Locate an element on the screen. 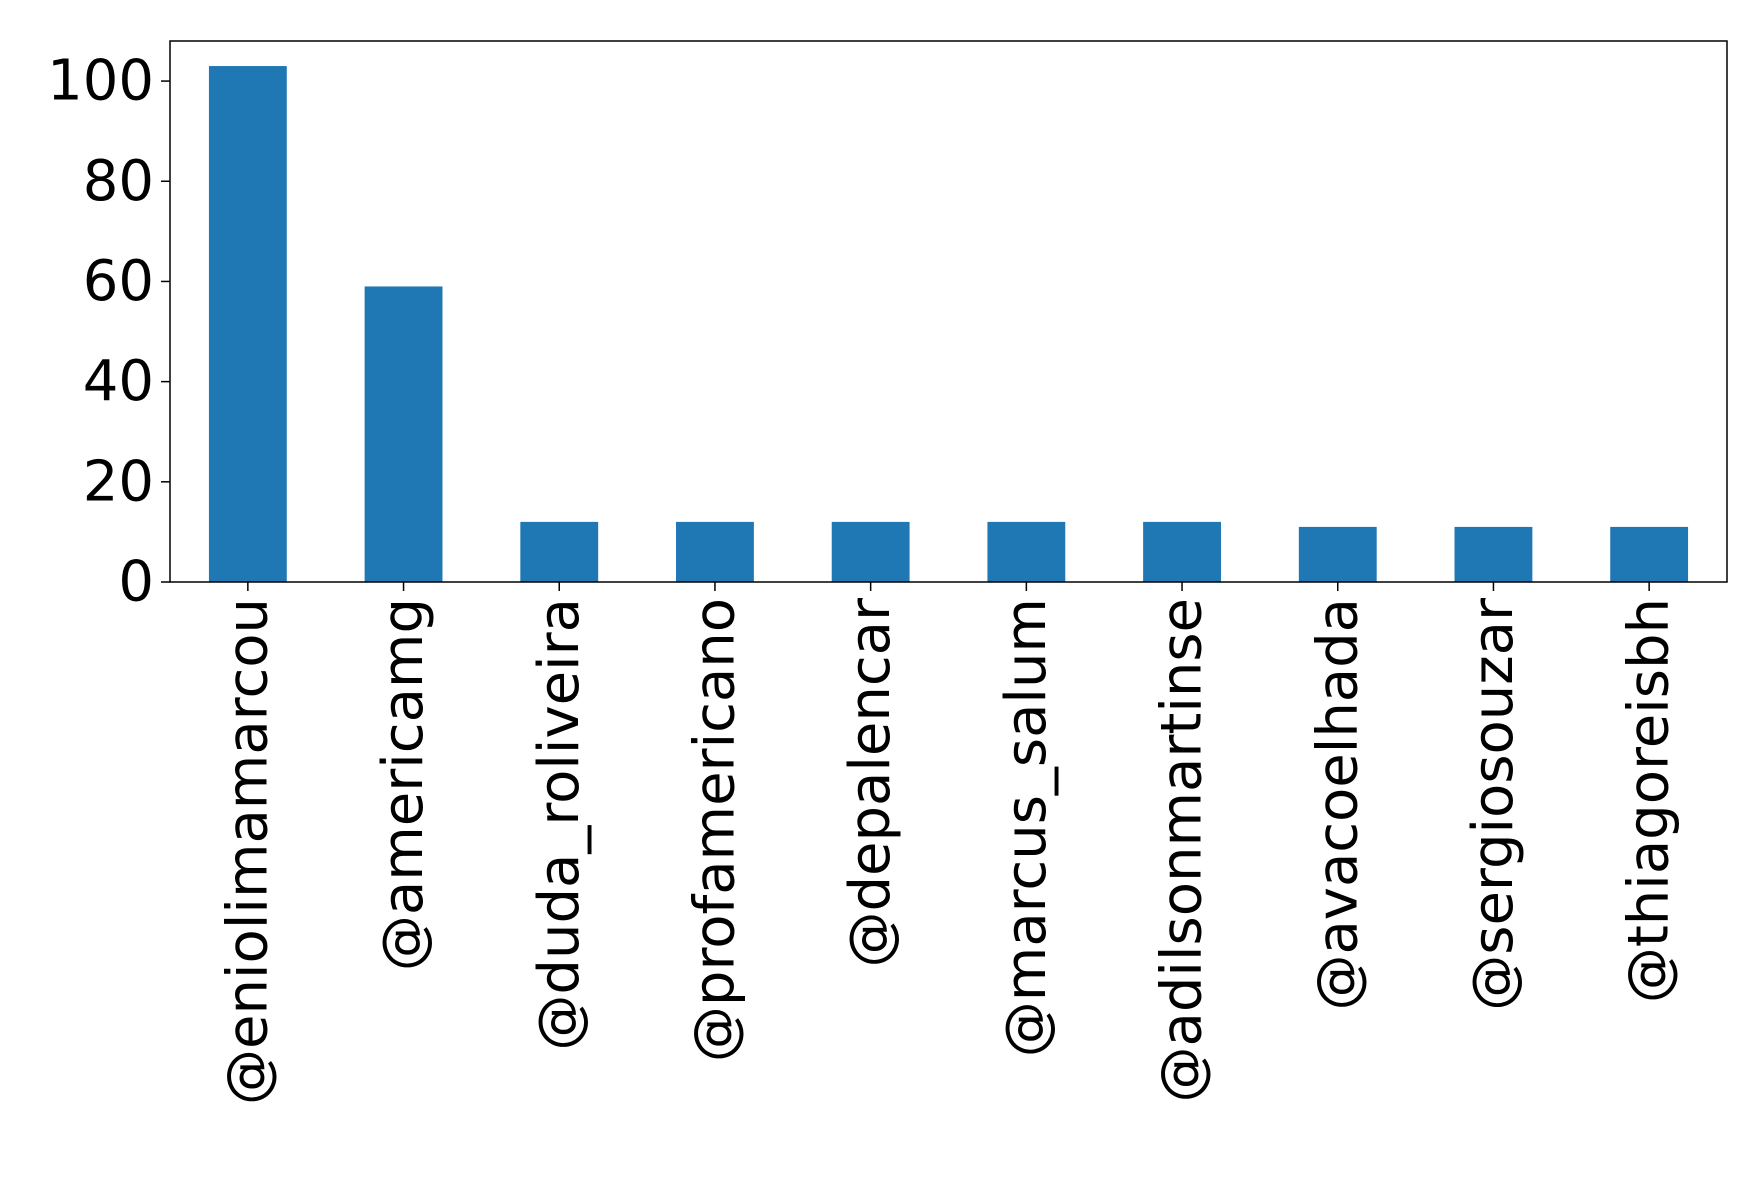 The width and height of the screenshot is (1758, 1199). y-axis: 0 20 40 60 80 100 is located at coordinates (108, 332).